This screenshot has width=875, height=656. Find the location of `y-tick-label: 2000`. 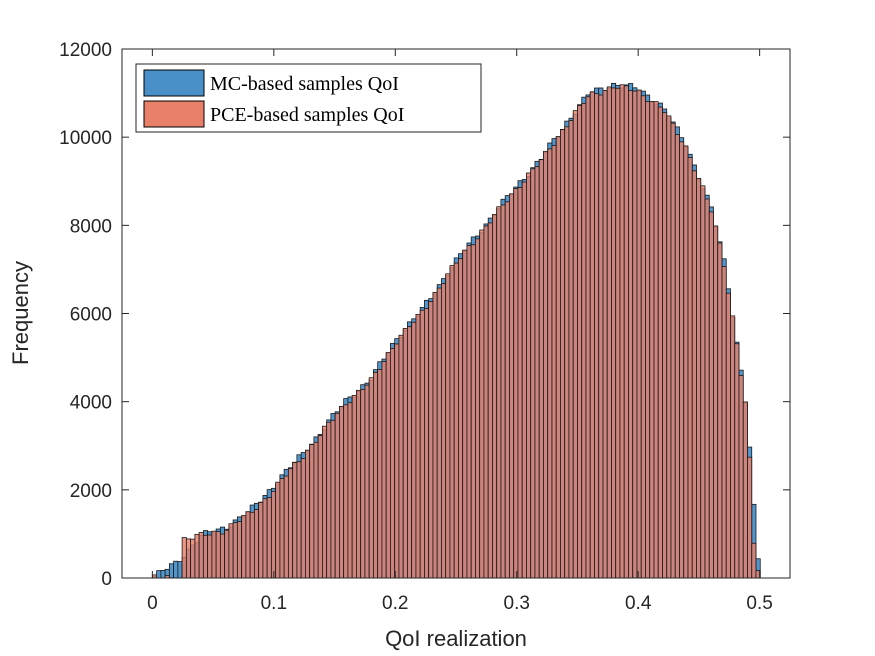

y-tick-label: 2000 is located at coordinates (91, 491).